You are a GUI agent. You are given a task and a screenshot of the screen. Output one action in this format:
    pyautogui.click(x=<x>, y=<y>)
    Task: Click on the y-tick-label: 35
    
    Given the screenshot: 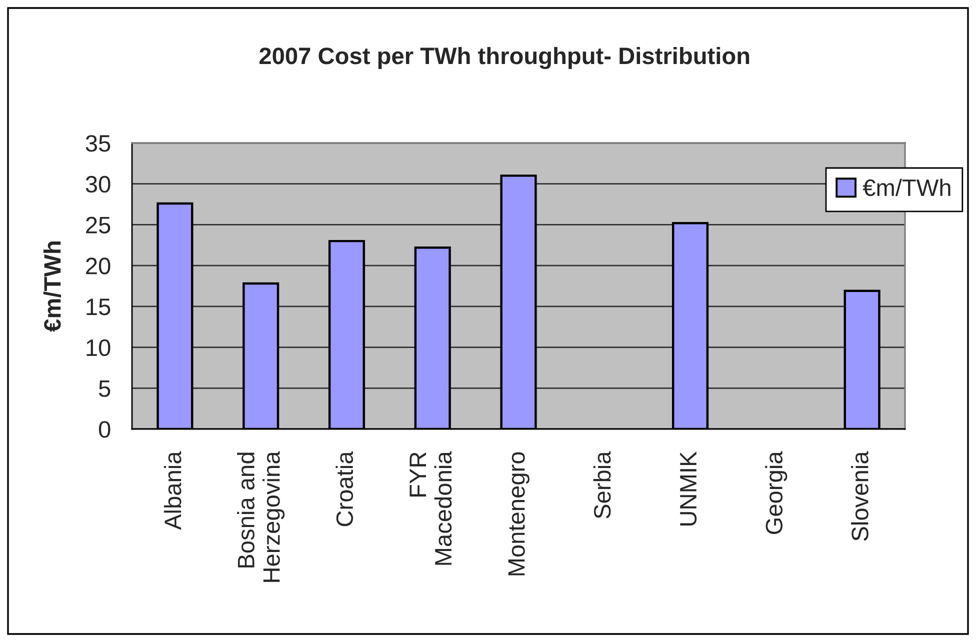 What is the action you would take?
    pyautogui.click(x=98, y=143)
    